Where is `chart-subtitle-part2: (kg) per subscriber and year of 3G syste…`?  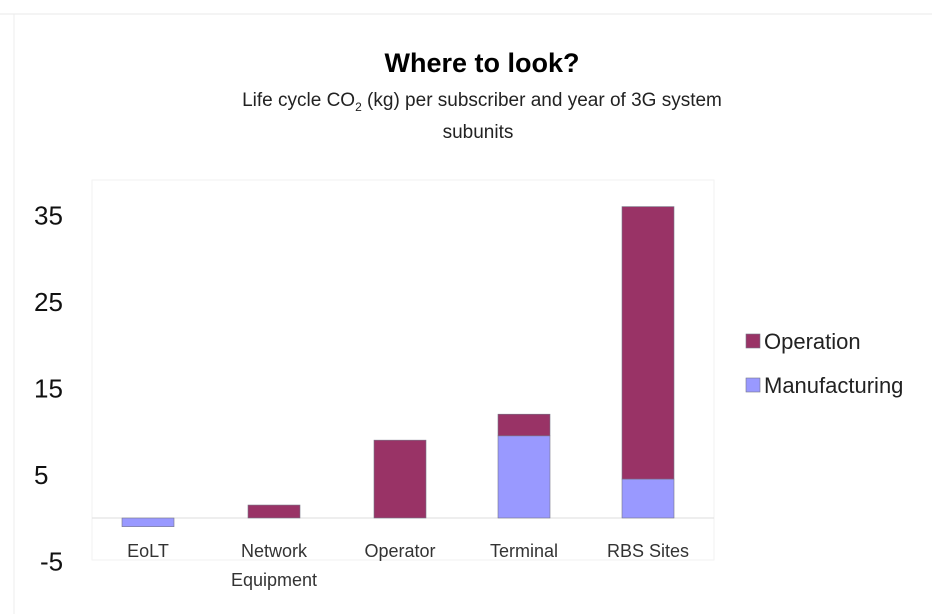 chart-subtitle-part2: (kg) per subscriber and year of 3G syste… is located at coordinates (542, 100).